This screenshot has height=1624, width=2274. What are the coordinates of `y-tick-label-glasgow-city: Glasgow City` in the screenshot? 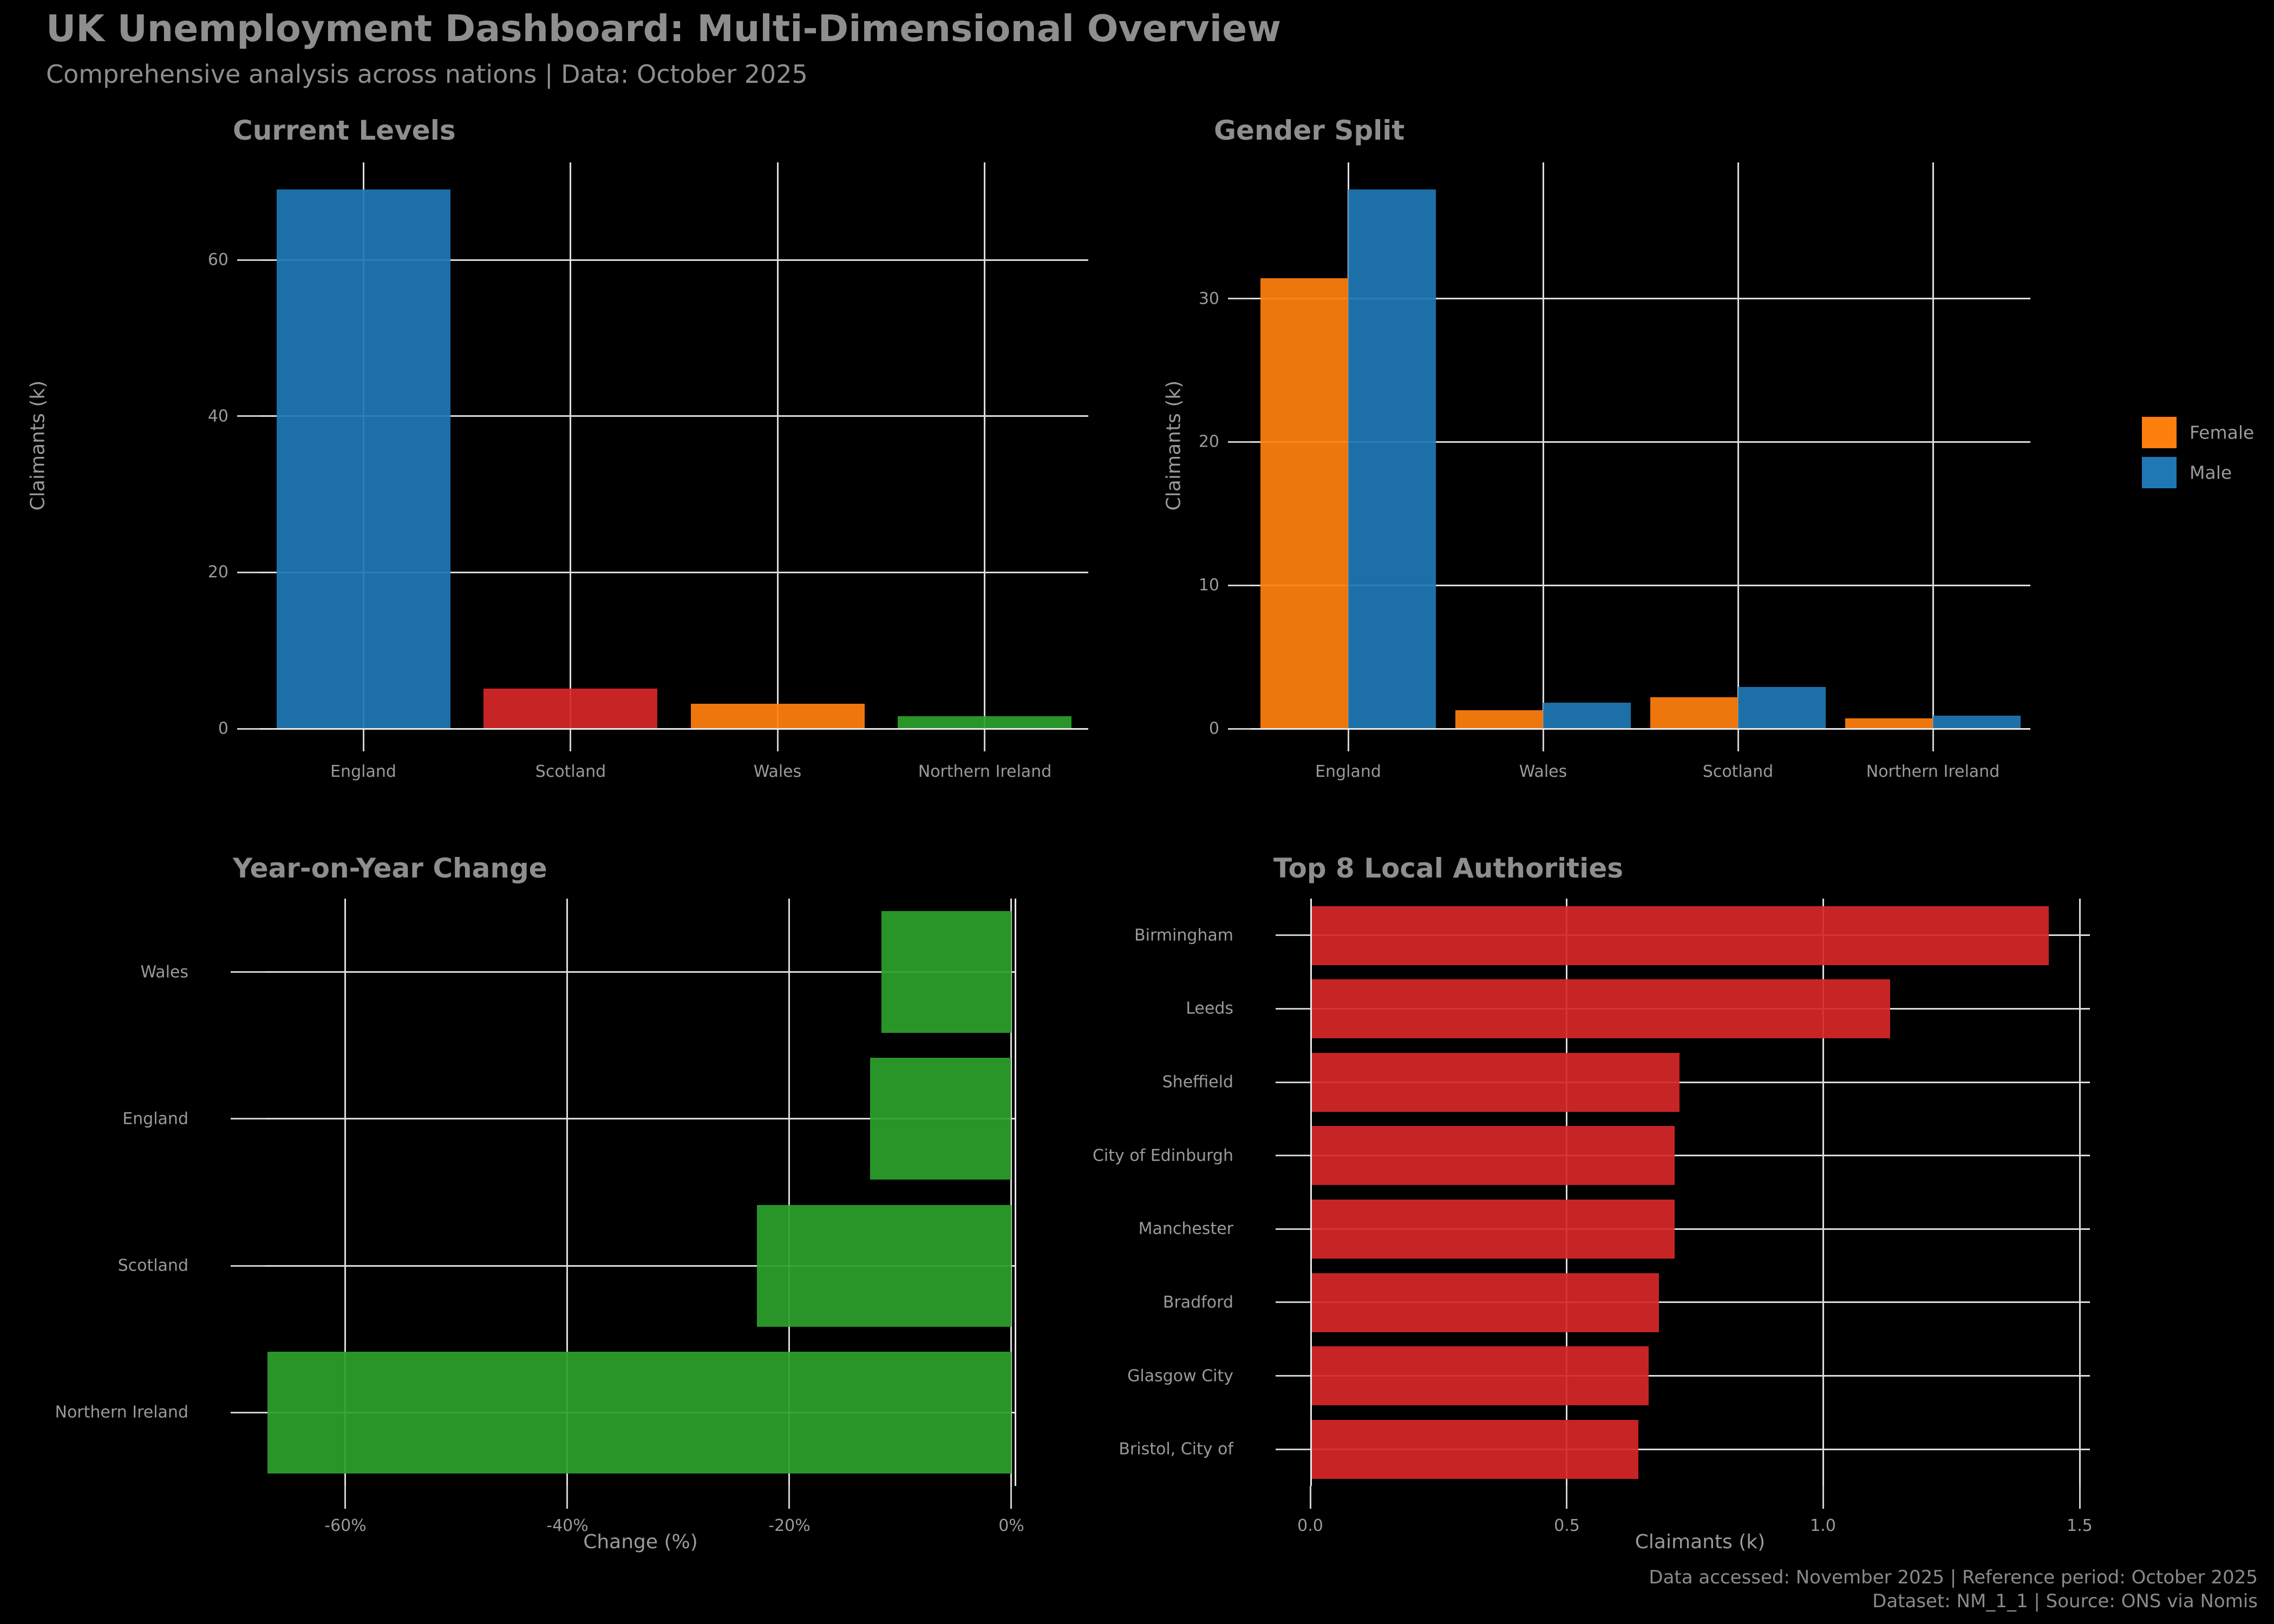 It's located at (1180, 1376).